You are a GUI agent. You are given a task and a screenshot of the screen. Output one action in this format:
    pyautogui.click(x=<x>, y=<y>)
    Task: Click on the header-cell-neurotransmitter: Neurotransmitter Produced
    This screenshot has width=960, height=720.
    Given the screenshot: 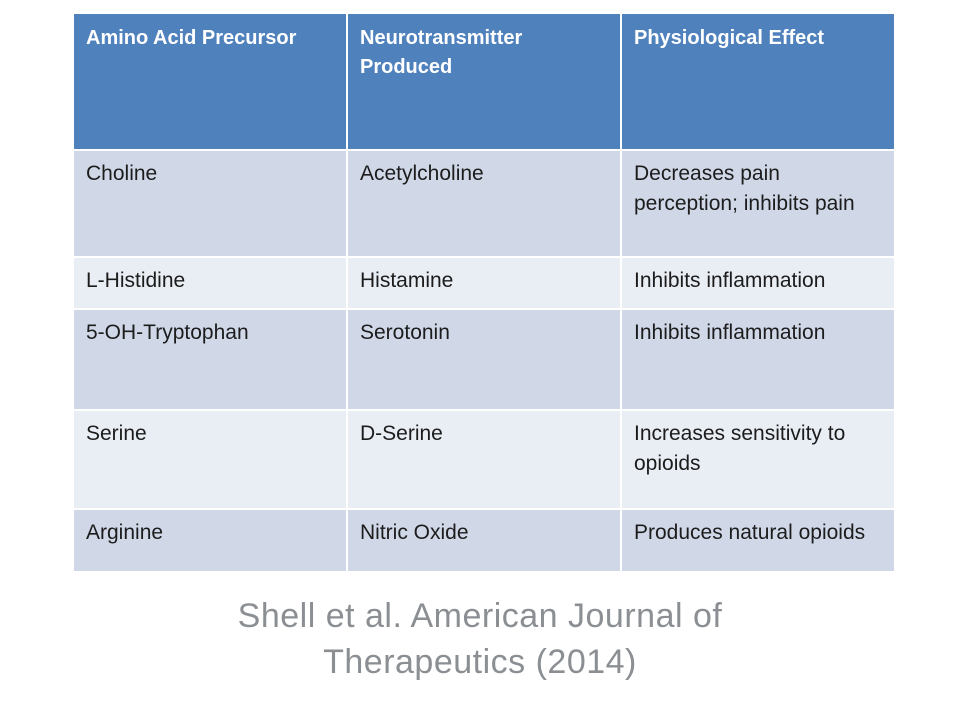 What is the action you would take?
    pyautogui.click(x=484, y=81)
    